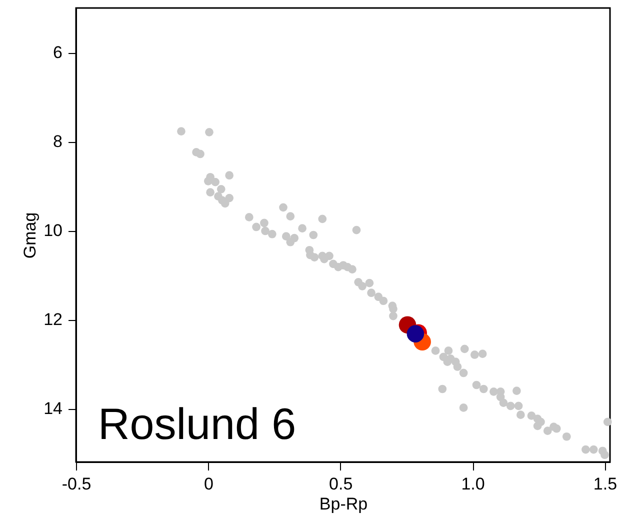  I want to click on y-tick-label: 10, so click(53, 230).